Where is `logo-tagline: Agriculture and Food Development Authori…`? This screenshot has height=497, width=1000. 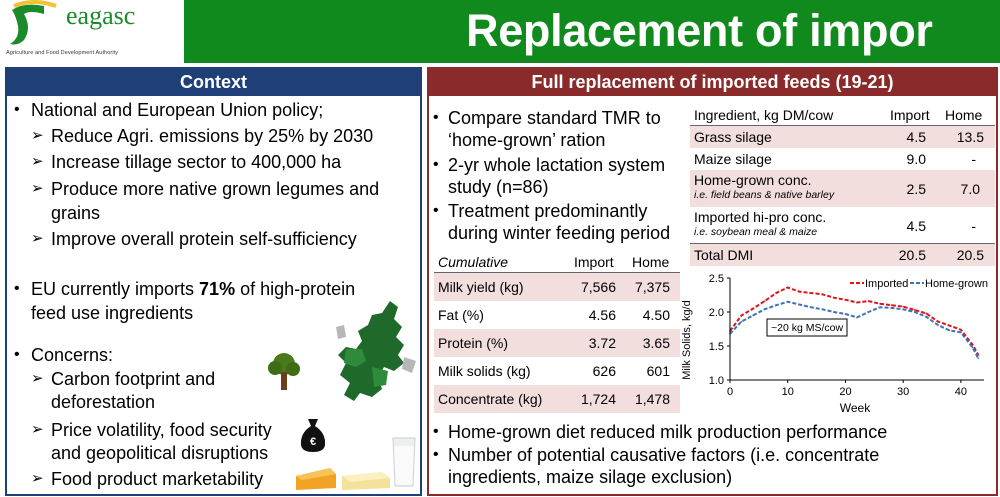 logo-tagline: Agriculture and Food Development Authori… is located at coordinates (62, 53).